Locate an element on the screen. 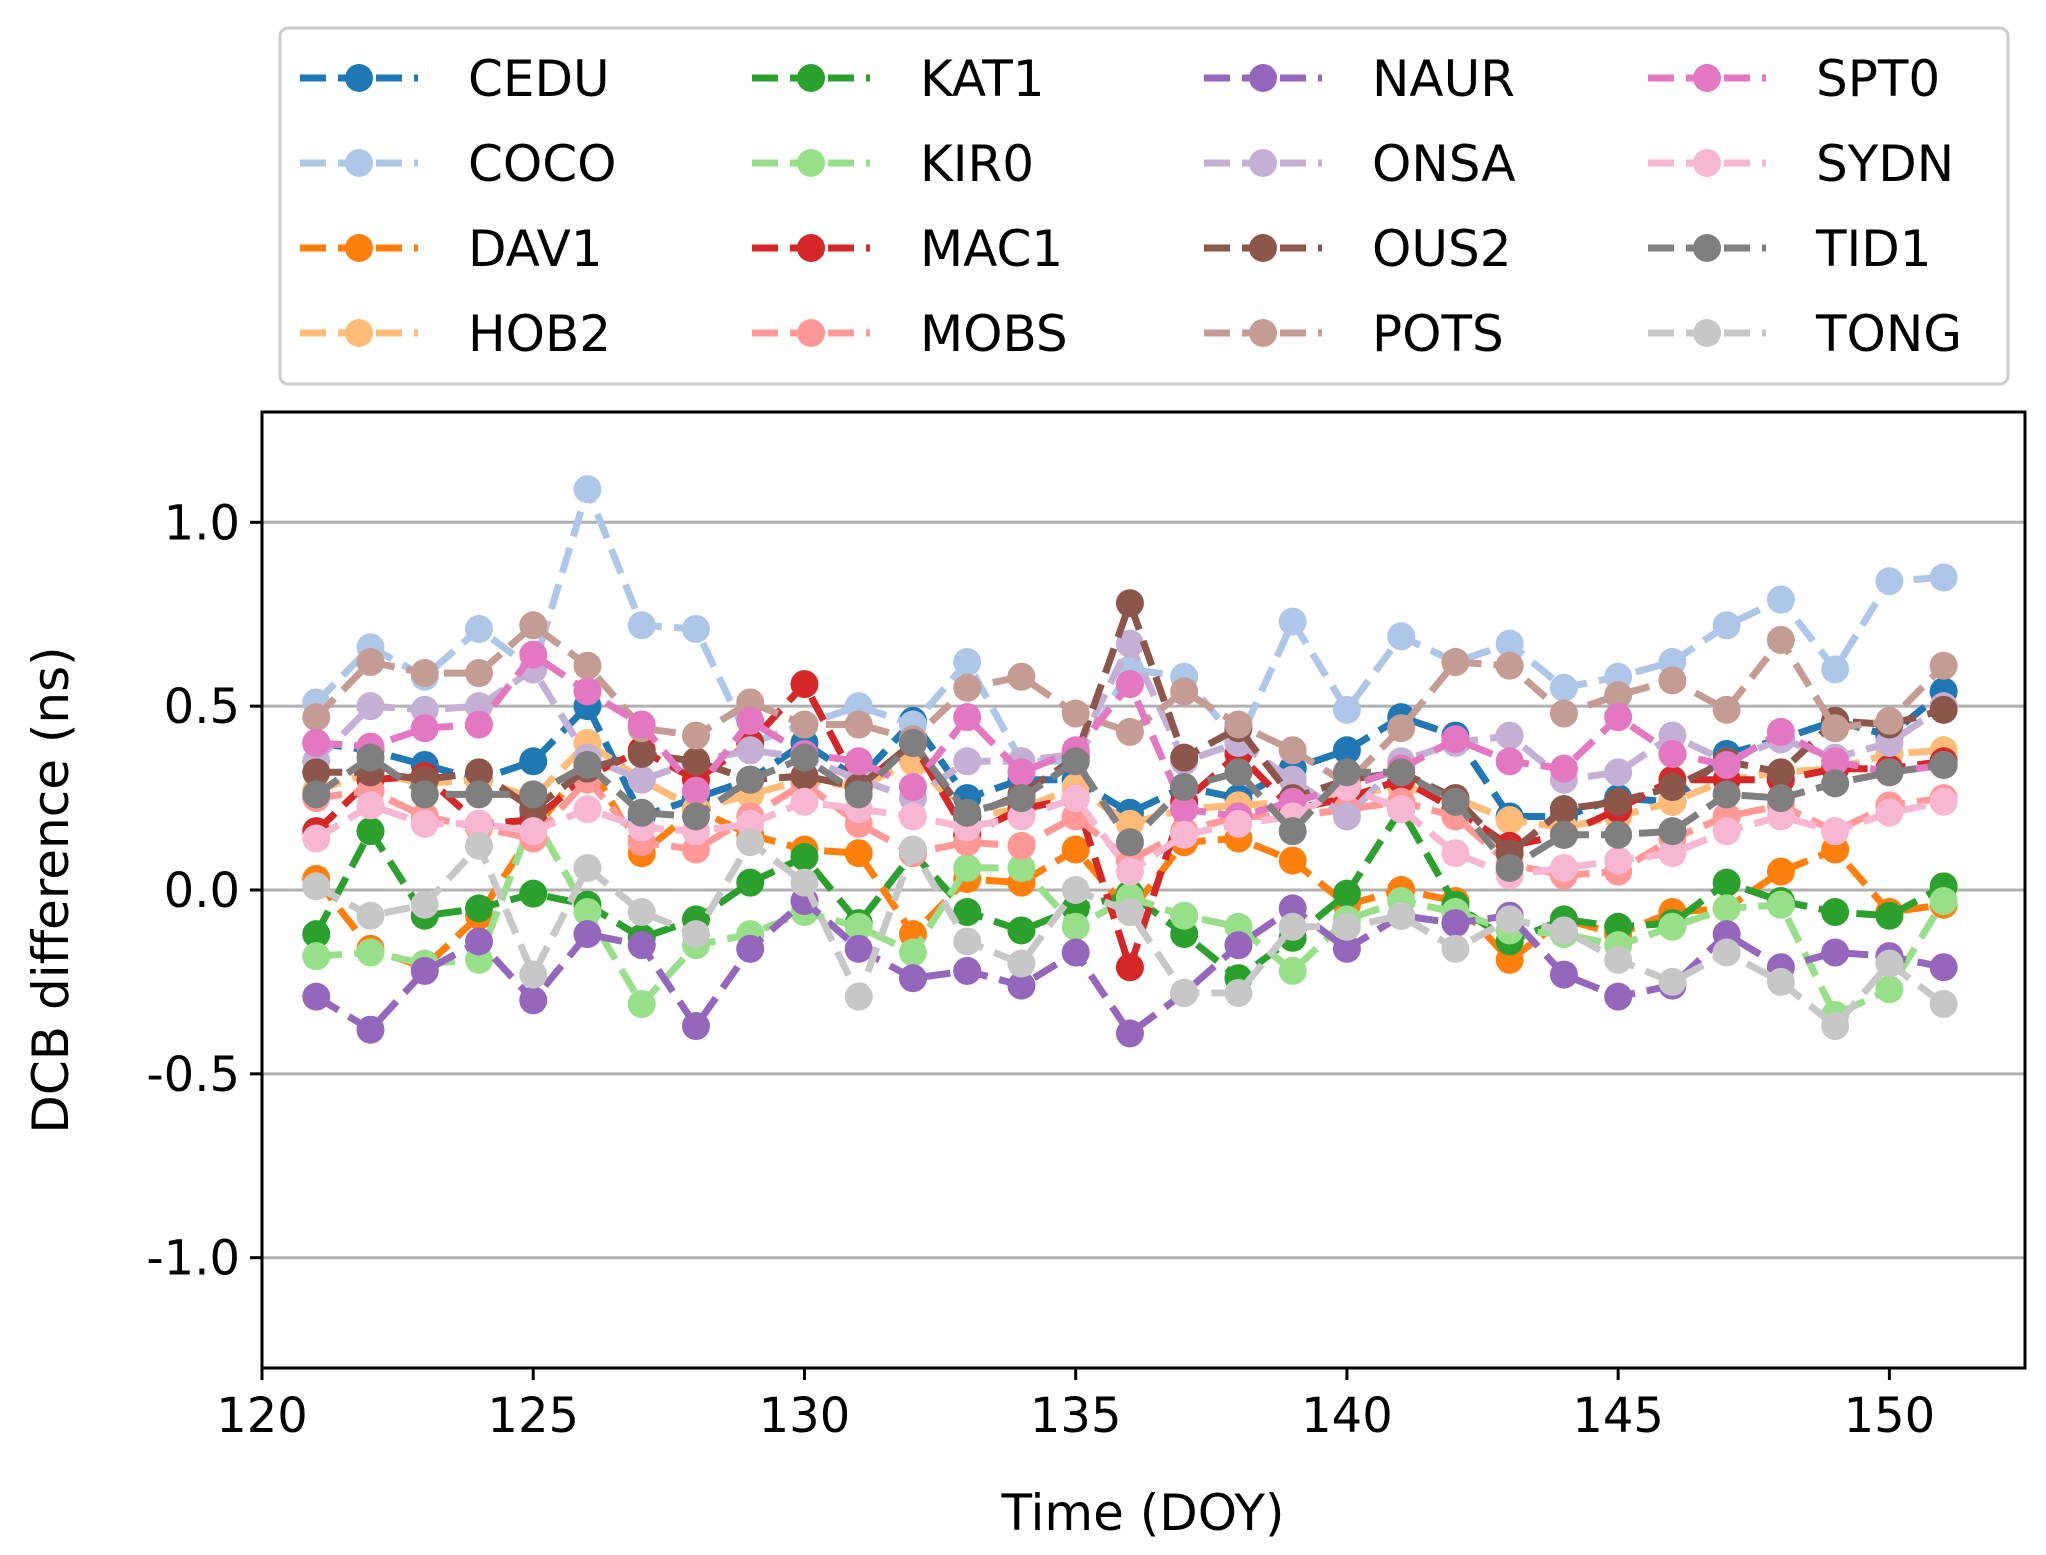 Image resolution: width=2046 pixels, height=1555 pixels. x-tick-label: 145 is located at coordinates (1618, 1416).